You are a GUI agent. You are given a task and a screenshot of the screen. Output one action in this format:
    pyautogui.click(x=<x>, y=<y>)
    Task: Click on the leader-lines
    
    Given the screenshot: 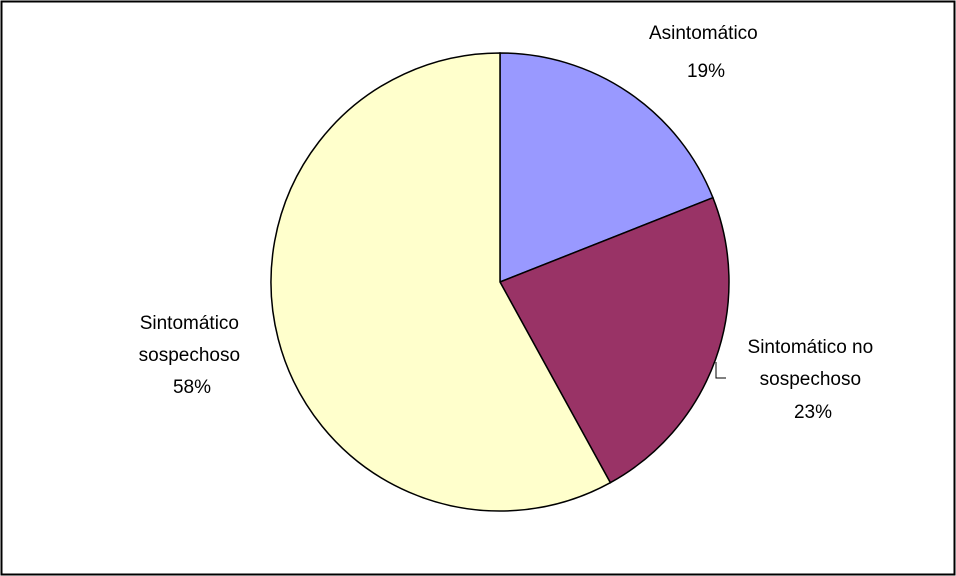 What is the action you would take?
    pyautogui.click(x=720, y=370)
    